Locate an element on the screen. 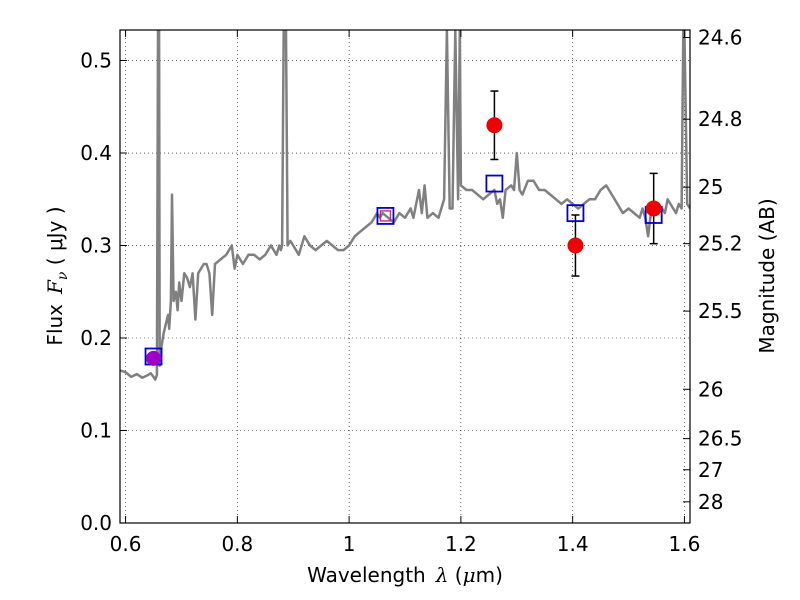 This screenshot has height=600, width=800. magnitude-tick-label: 25.5 is located at coordinates (720, 311).